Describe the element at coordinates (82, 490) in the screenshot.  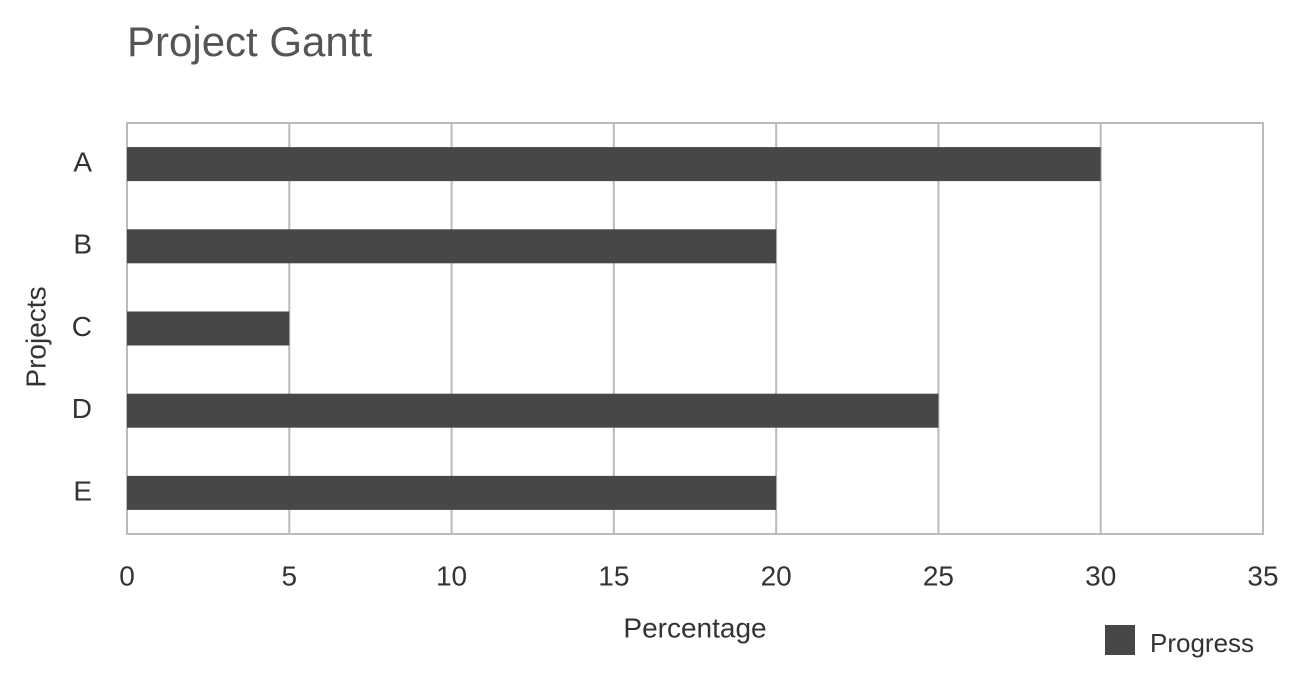
I see `y-tick-label: E` at that location.